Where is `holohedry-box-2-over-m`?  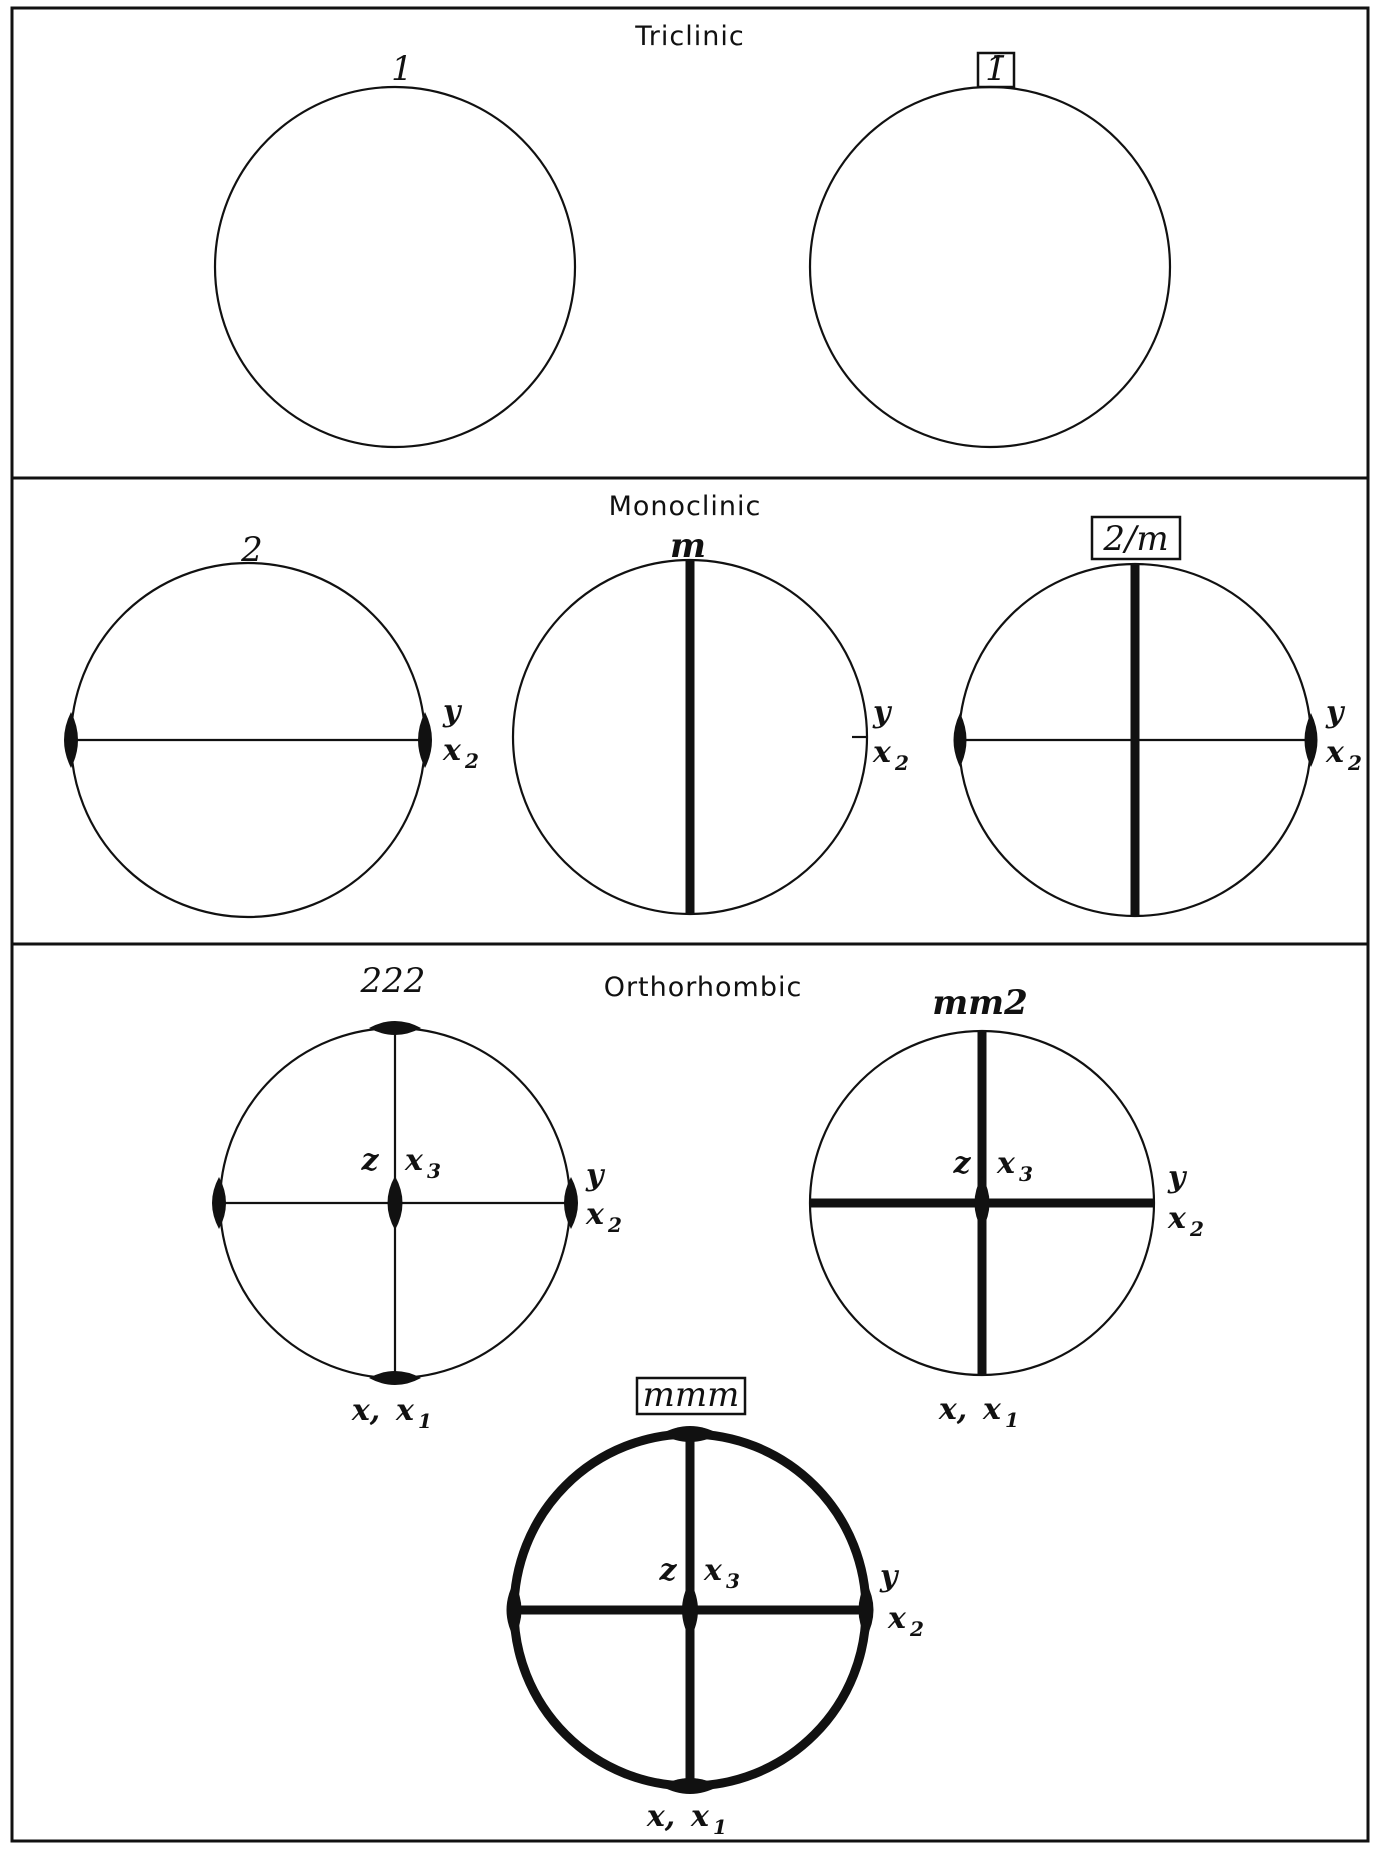
holohedry-box-2-over-m is located at coordinates (1136, 538).